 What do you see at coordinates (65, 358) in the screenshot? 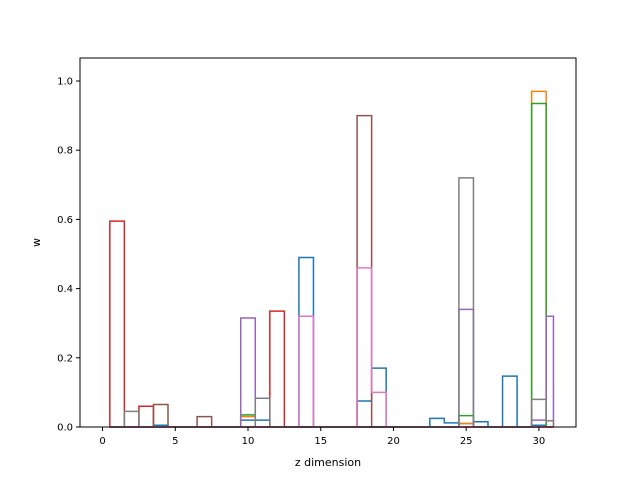
I see `y-tick-label: 0.2` at bounding box center [65, 358].